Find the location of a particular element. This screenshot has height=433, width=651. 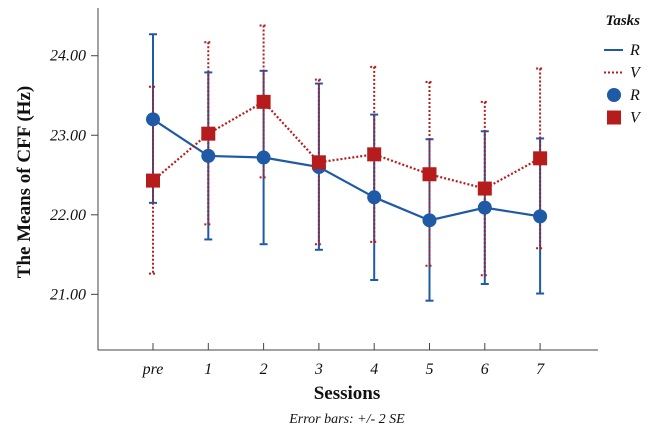

y-tick-label: 22.00 is located at coordinates (68, 215).